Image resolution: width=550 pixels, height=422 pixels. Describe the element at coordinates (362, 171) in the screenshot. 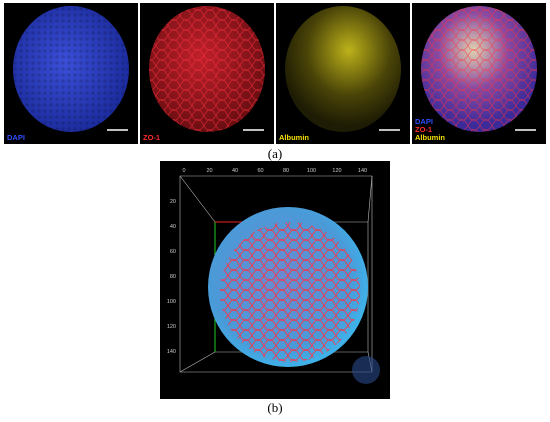

I see `x-axis-label: 140` at that location.